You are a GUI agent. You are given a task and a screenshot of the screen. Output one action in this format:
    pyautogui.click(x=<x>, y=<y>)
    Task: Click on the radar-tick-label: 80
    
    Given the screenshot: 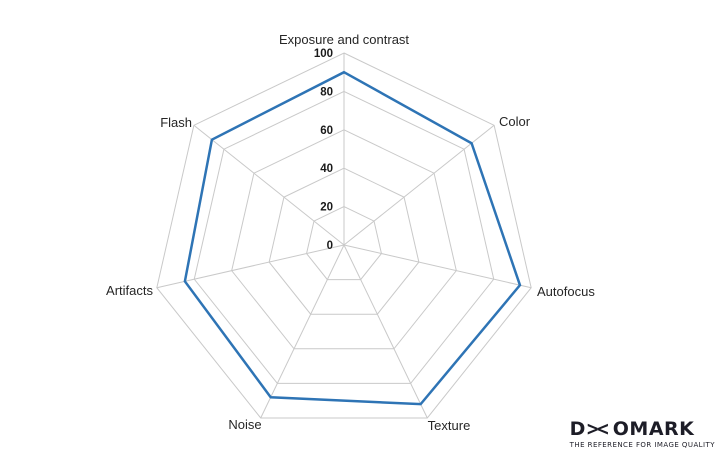 What is the action you would take?
    pyautogui.click(x=326, y=92)
    